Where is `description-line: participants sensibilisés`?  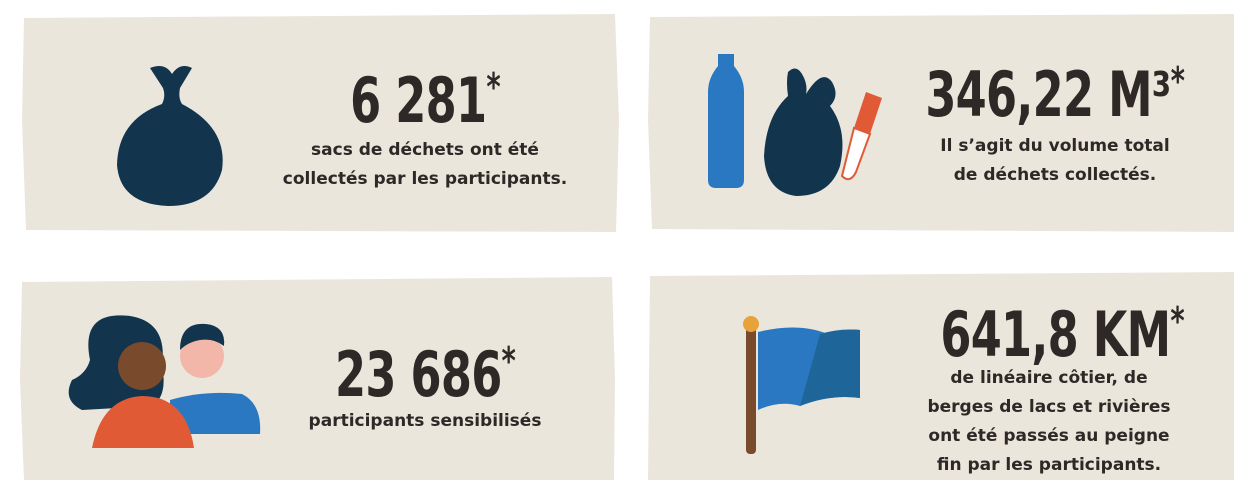
description-line: participants sensibilisés is located at coordinates (425, 421).